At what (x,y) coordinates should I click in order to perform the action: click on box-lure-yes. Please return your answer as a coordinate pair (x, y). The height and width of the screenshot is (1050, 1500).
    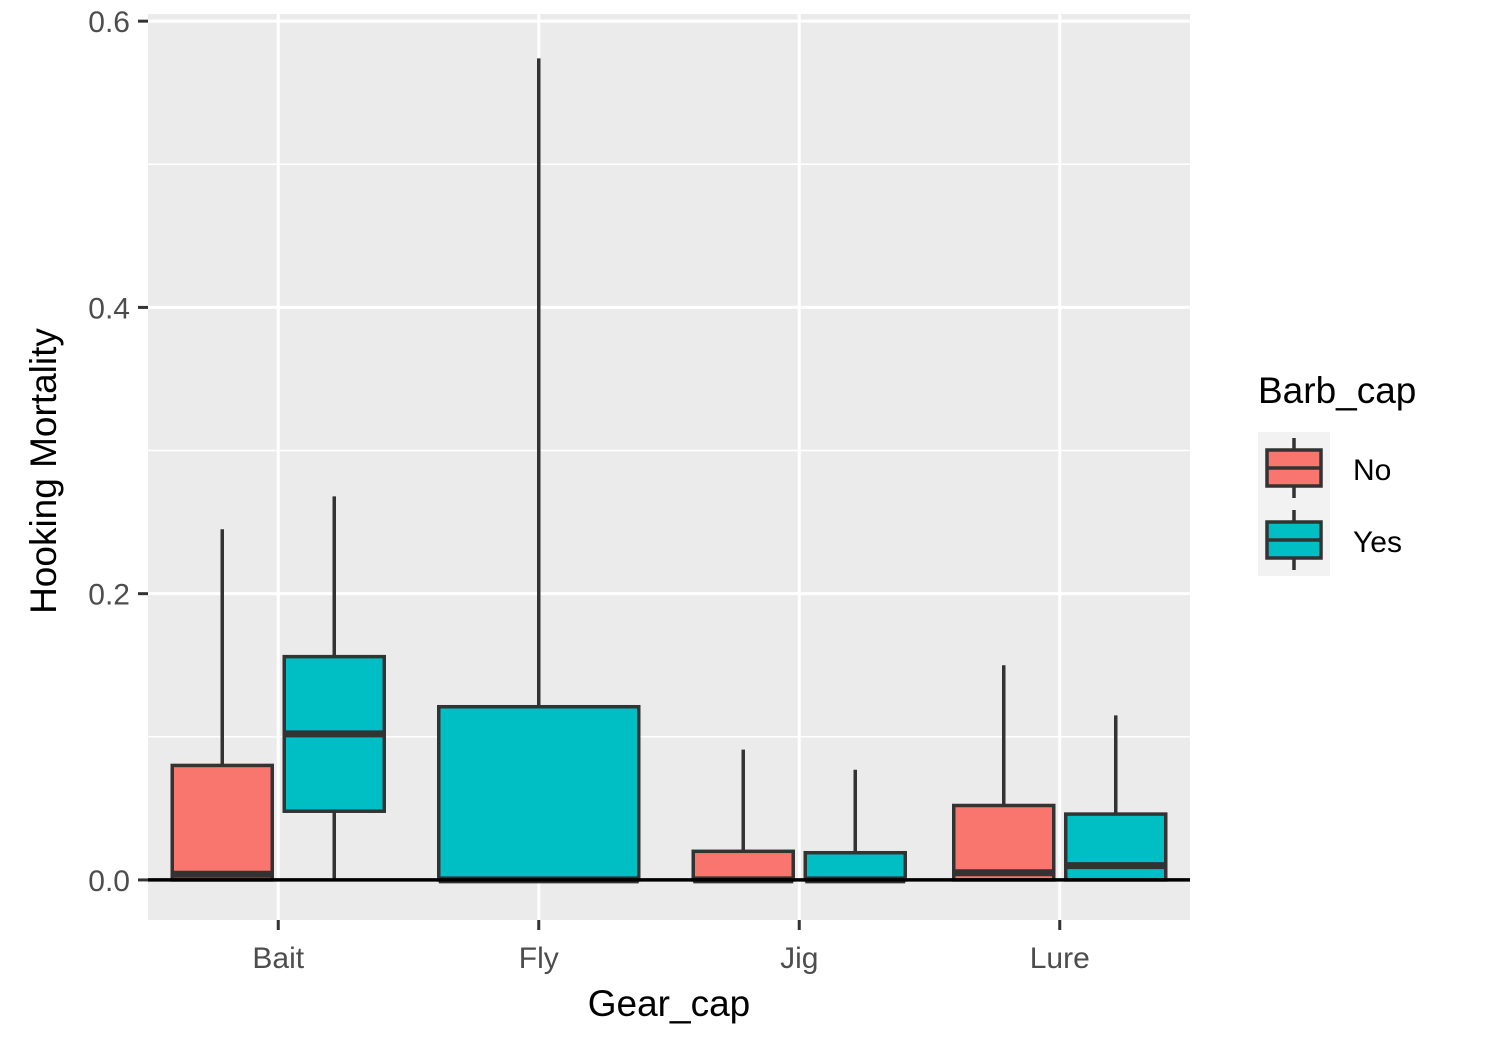
    Looking at the image, I should click on (1116, 798).